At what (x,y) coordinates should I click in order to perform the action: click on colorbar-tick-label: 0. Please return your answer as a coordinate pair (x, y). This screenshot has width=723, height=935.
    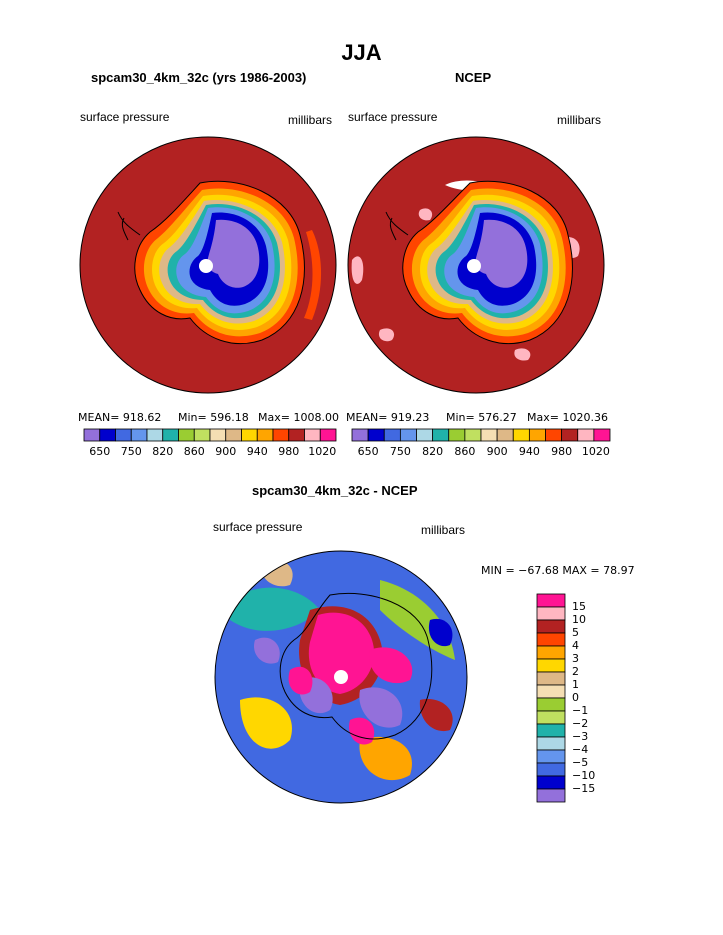
    Looking at the image, I should click on (575, 697).